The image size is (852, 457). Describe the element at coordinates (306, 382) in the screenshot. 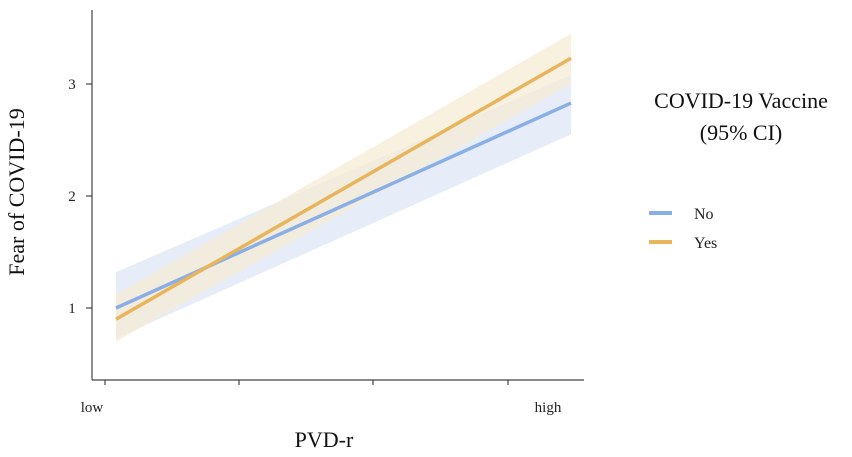

I see `x-axis-ticks` at that location.